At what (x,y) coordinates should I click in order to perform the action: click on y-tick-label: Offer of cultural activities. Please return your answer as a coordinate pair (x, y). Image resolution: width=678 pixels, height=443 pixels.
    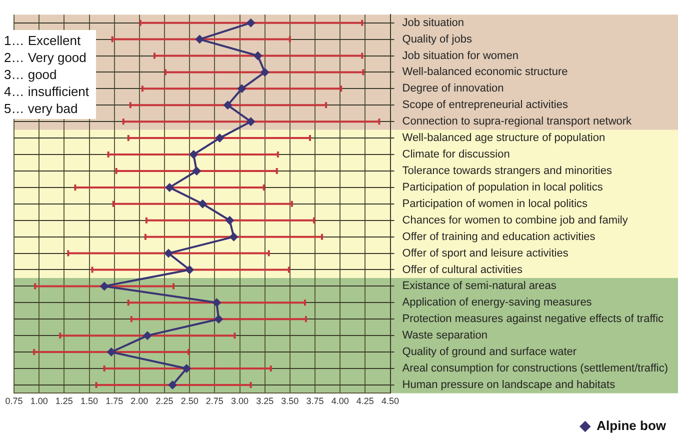
    Looking at the image, I should click on (462, 270).